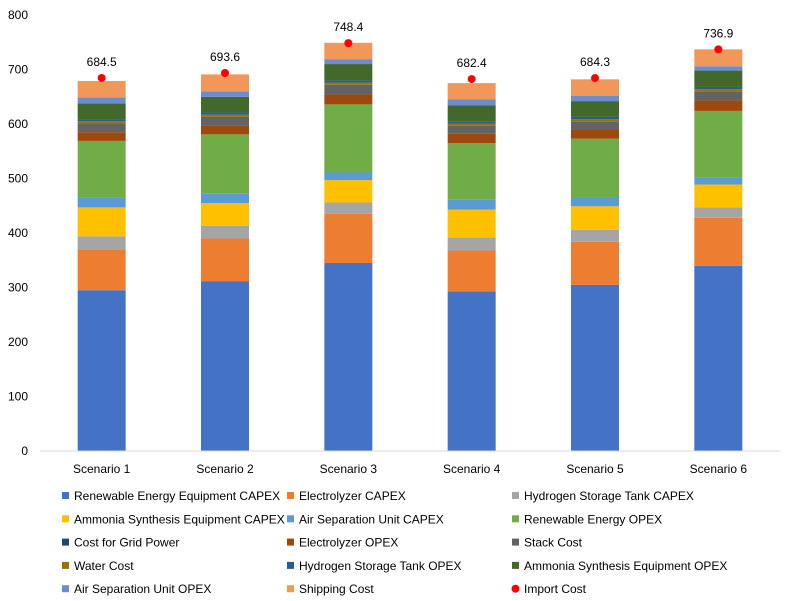 The height and width of the screenshot is (601, 785). What do you see at coordinates (177, 496) in the screenshot?
I see `legend-label: Renewable Energy Equipment CAPEX` at bounding box center [177, 496].